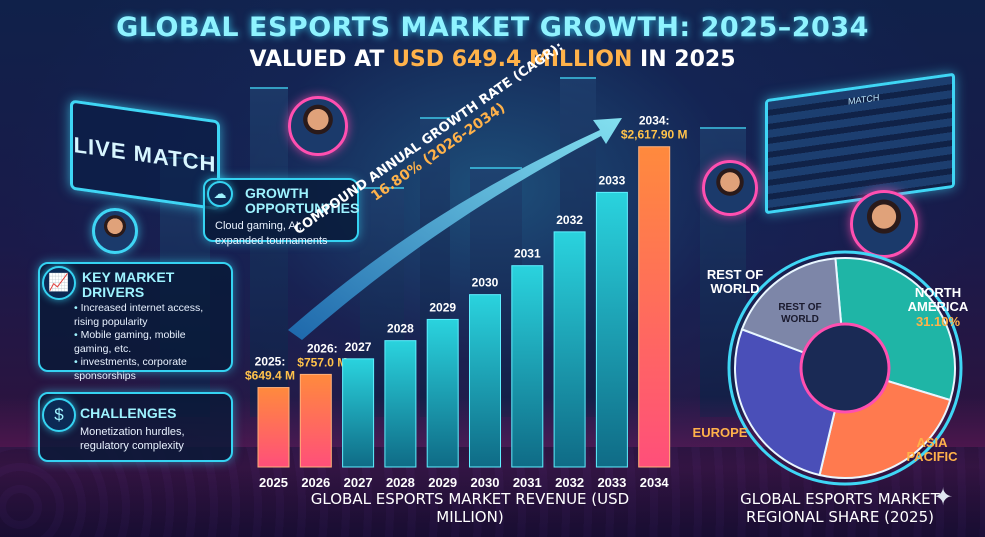  What do you see at coordinates (270, 369) in the screenshot?
I see `bar-data-label: 2025: $649.4 M` at bounding box center [270, 369].